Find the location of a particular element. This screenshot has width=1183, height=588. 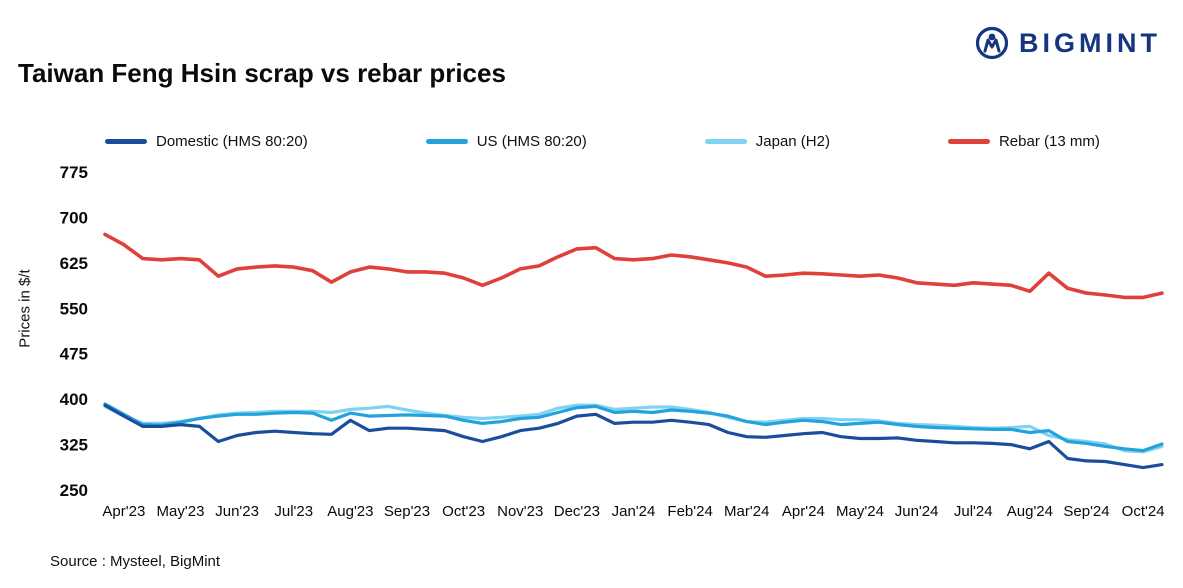

legend-item: Domestic (HMS 80:20) is located at coordinates (206, 141).